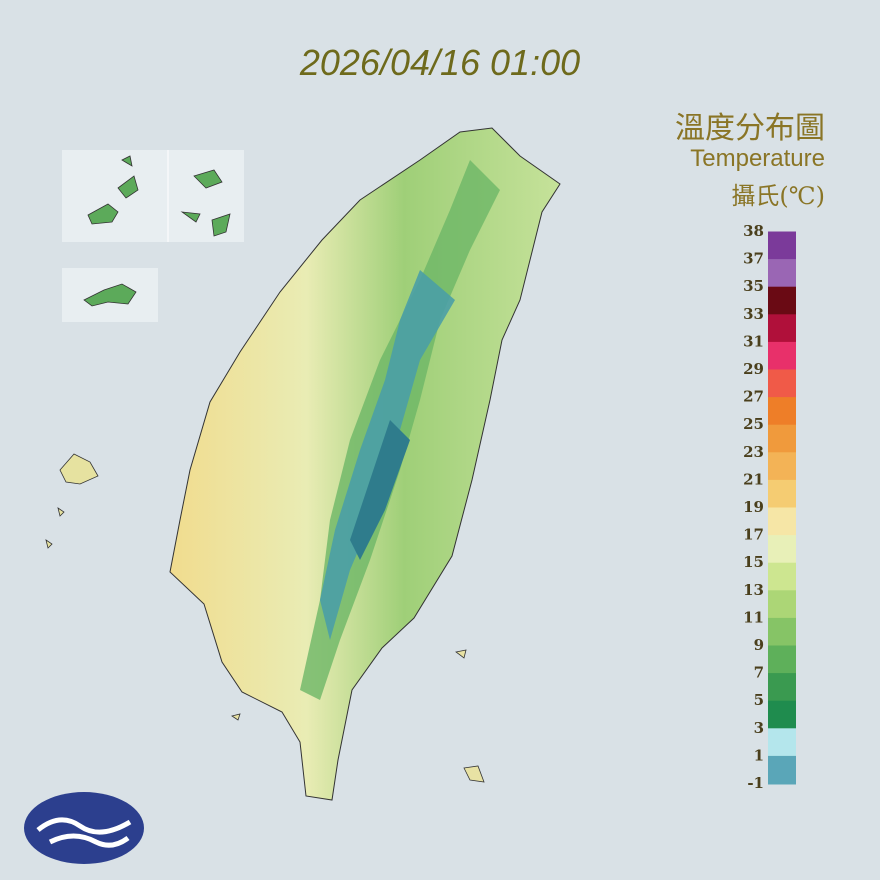 This screenshot has height=880, width=880. What do you see at coordinates (753, 314) in the screenshot?
I see `legend-label: 33` at bounding box center [753, 314].